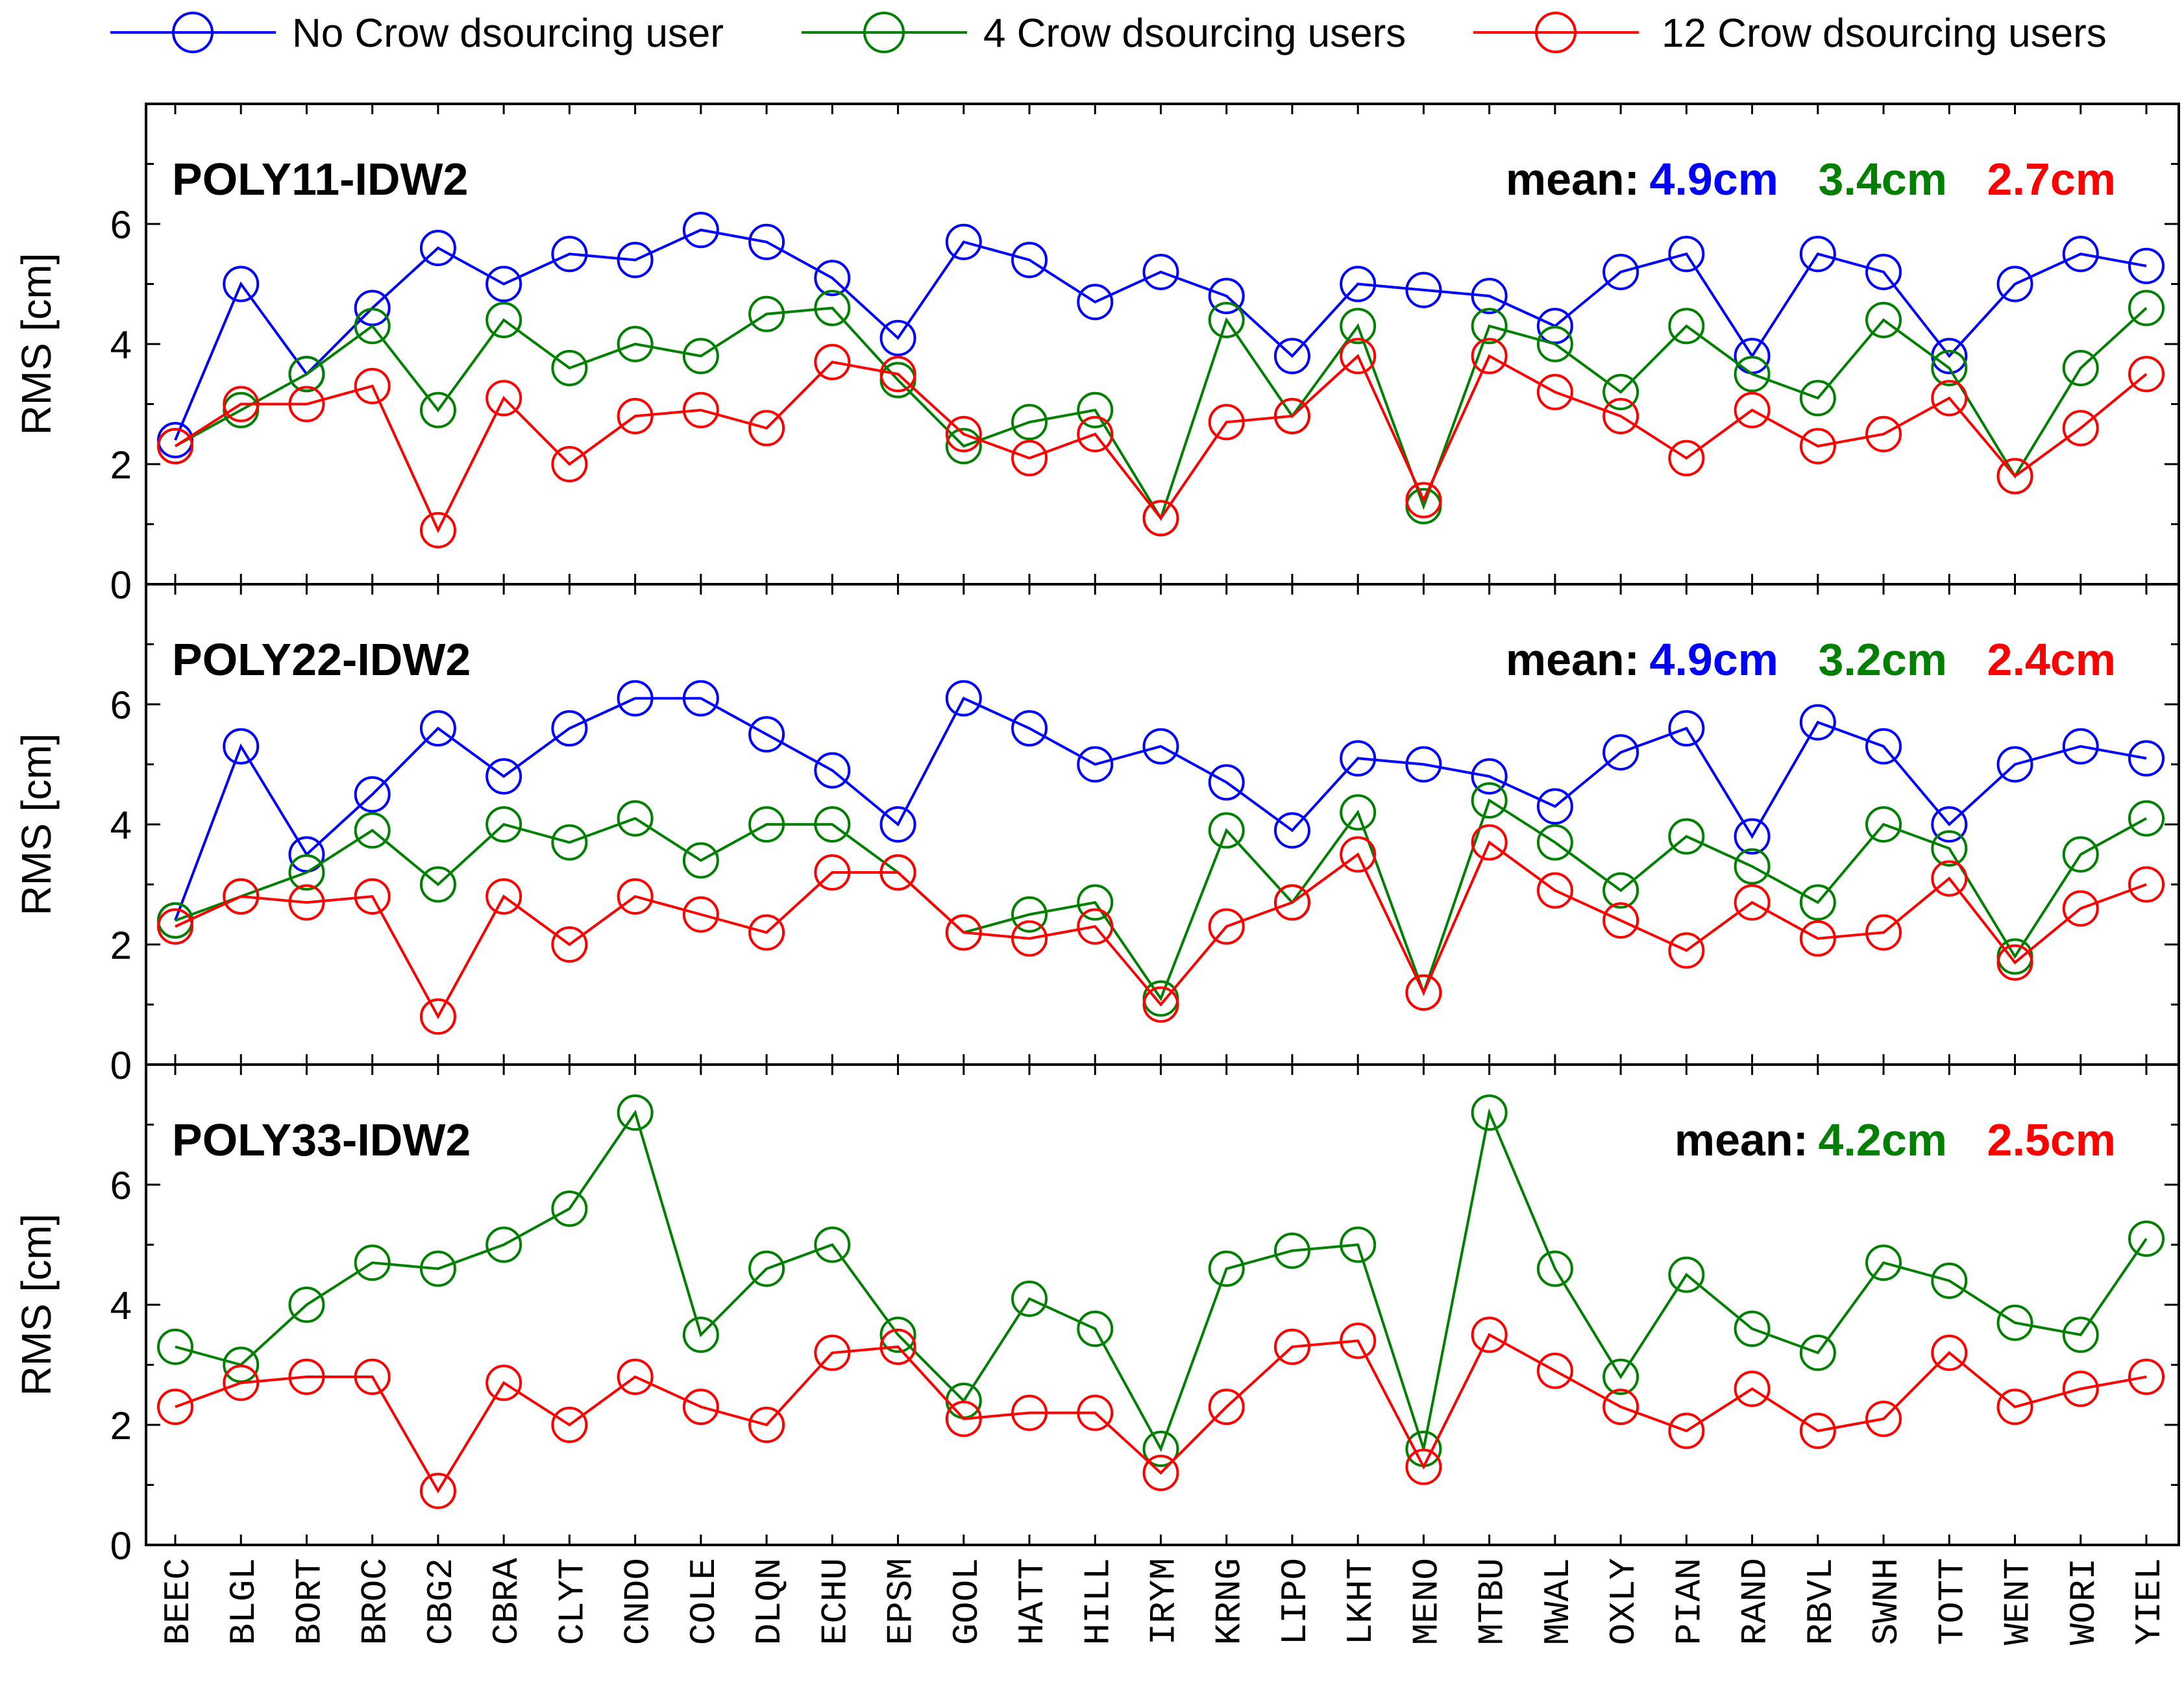 This screenshot has width=2184, height=1691. Describe the element at coordinates (2052, 659) in the screenshot. I see `mean-value: 2.4cm` at that location.